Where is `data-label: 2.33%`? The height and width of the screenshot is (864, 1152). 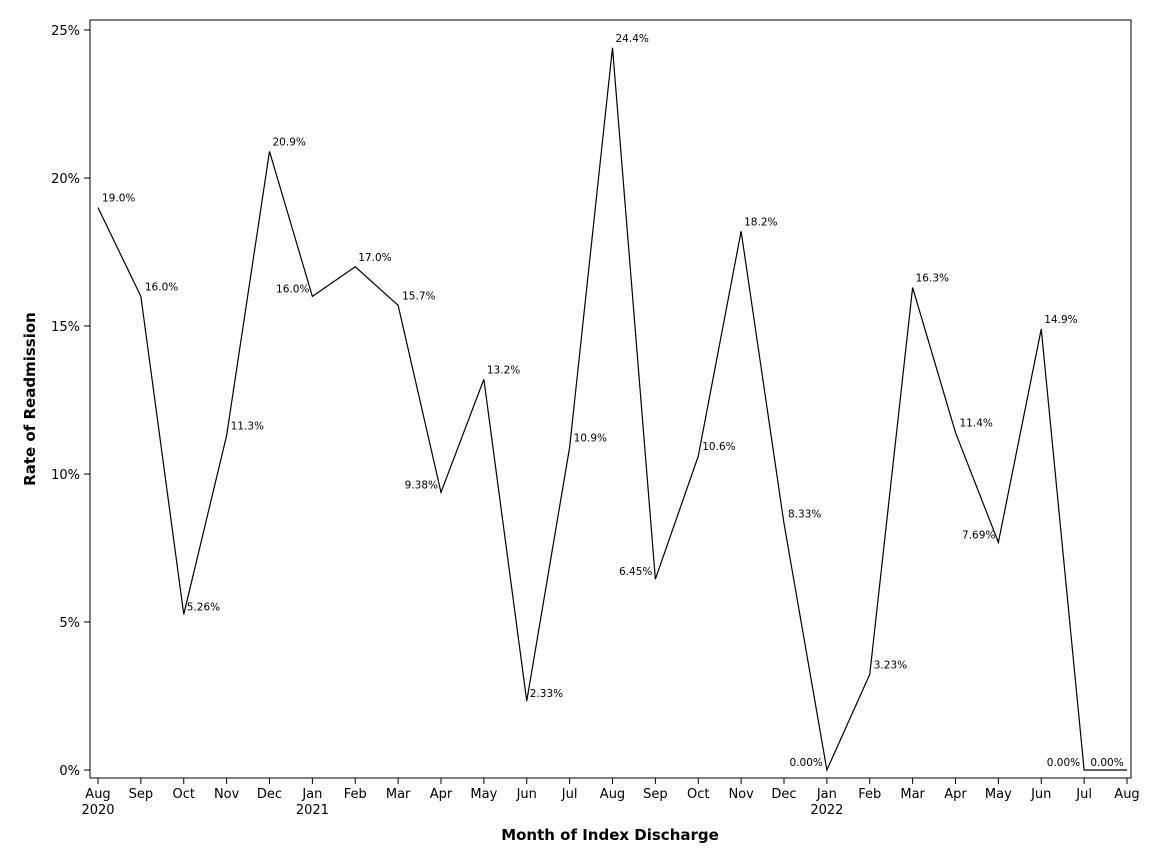 data-label: 2.33% is located at coordinates (546, 694).